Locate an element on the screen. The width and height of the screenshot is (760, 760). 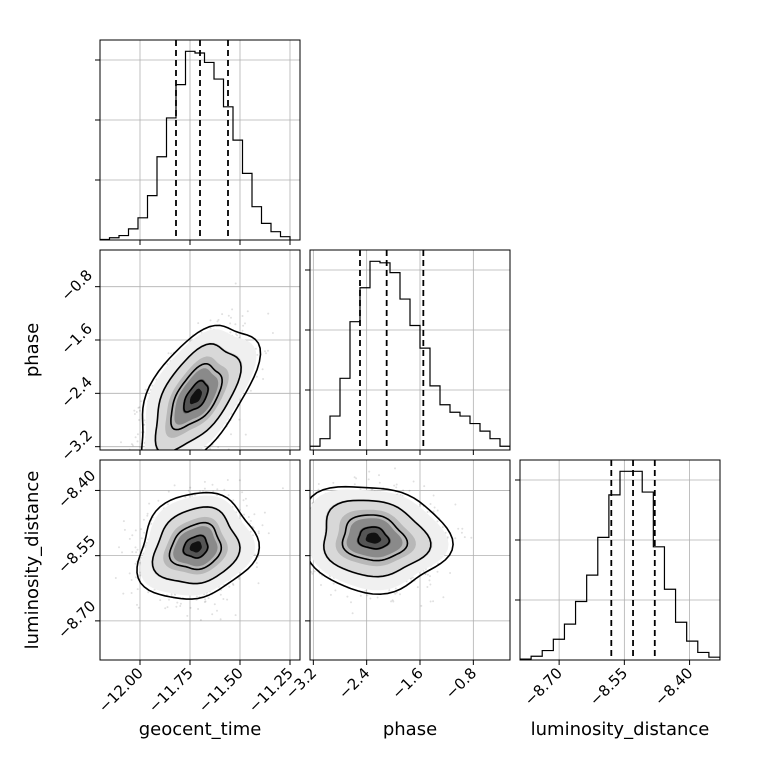
histogram-panel-luminosity_distance is located at coordinates (618, 560).